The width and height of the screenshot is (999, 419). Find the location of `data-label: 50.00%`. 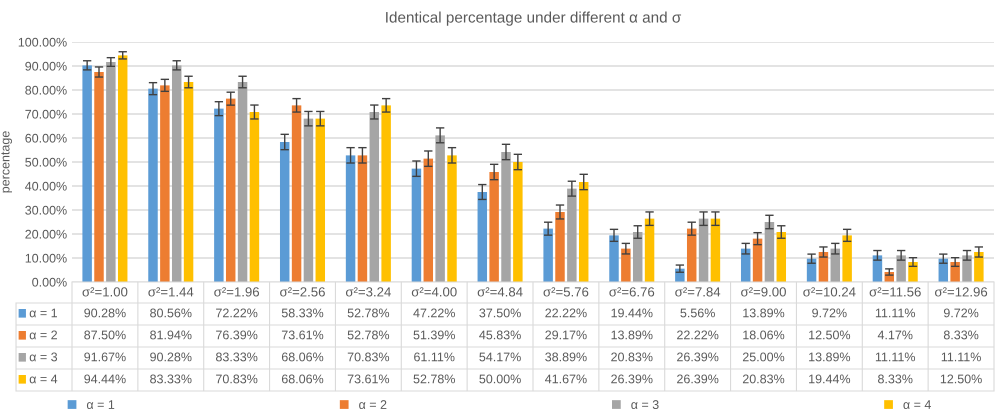

data-label: 50.00% is located at coordinates (500, 379).